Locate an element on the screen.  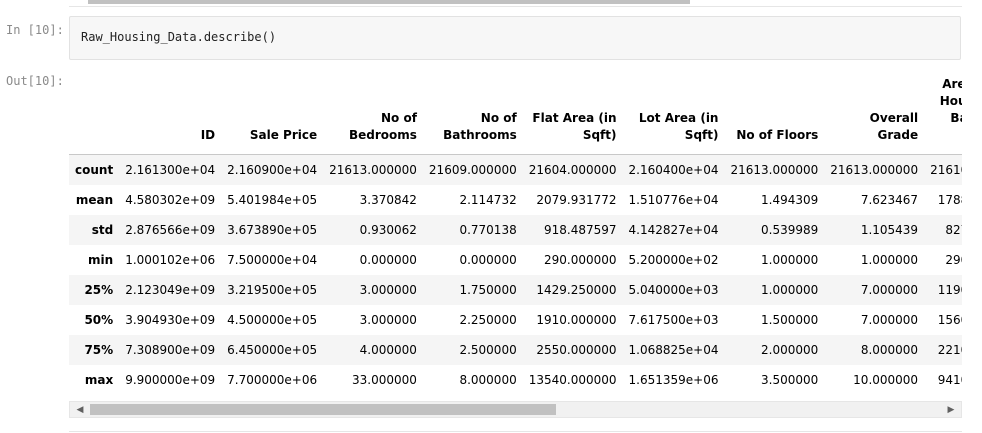
input-prompt: In [10]: is located at coordinates (35, 30).